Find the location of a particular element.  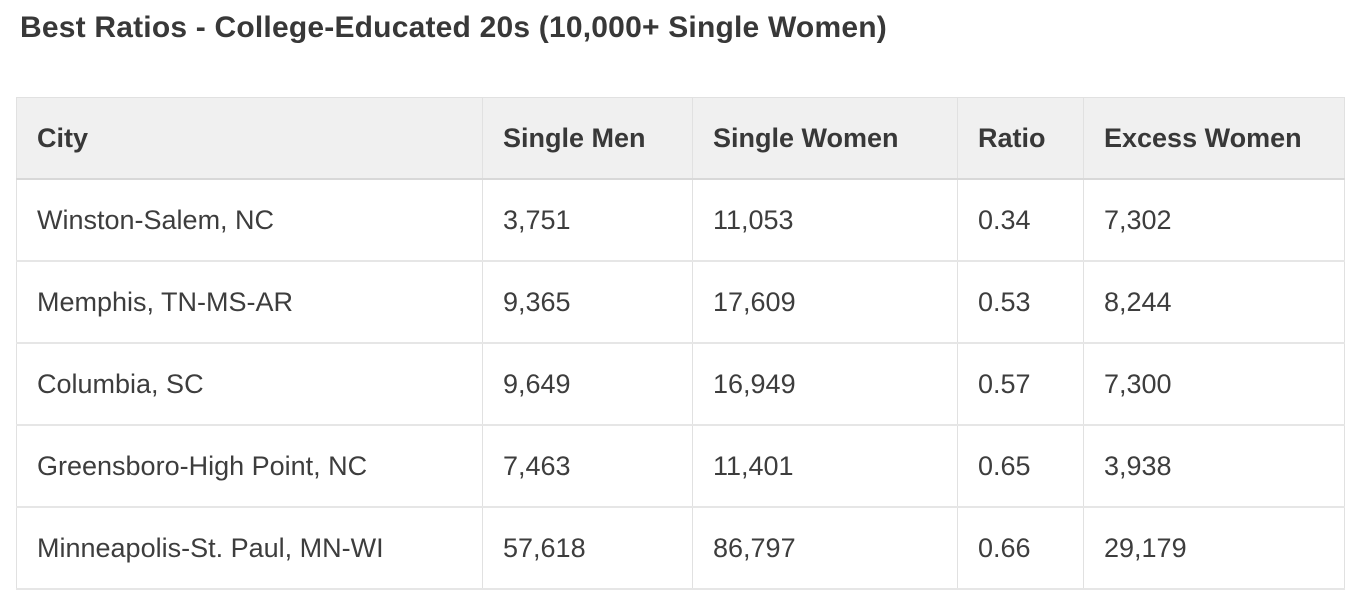

cell-ratio: 0.66 is located at coordinates (1020, 548).